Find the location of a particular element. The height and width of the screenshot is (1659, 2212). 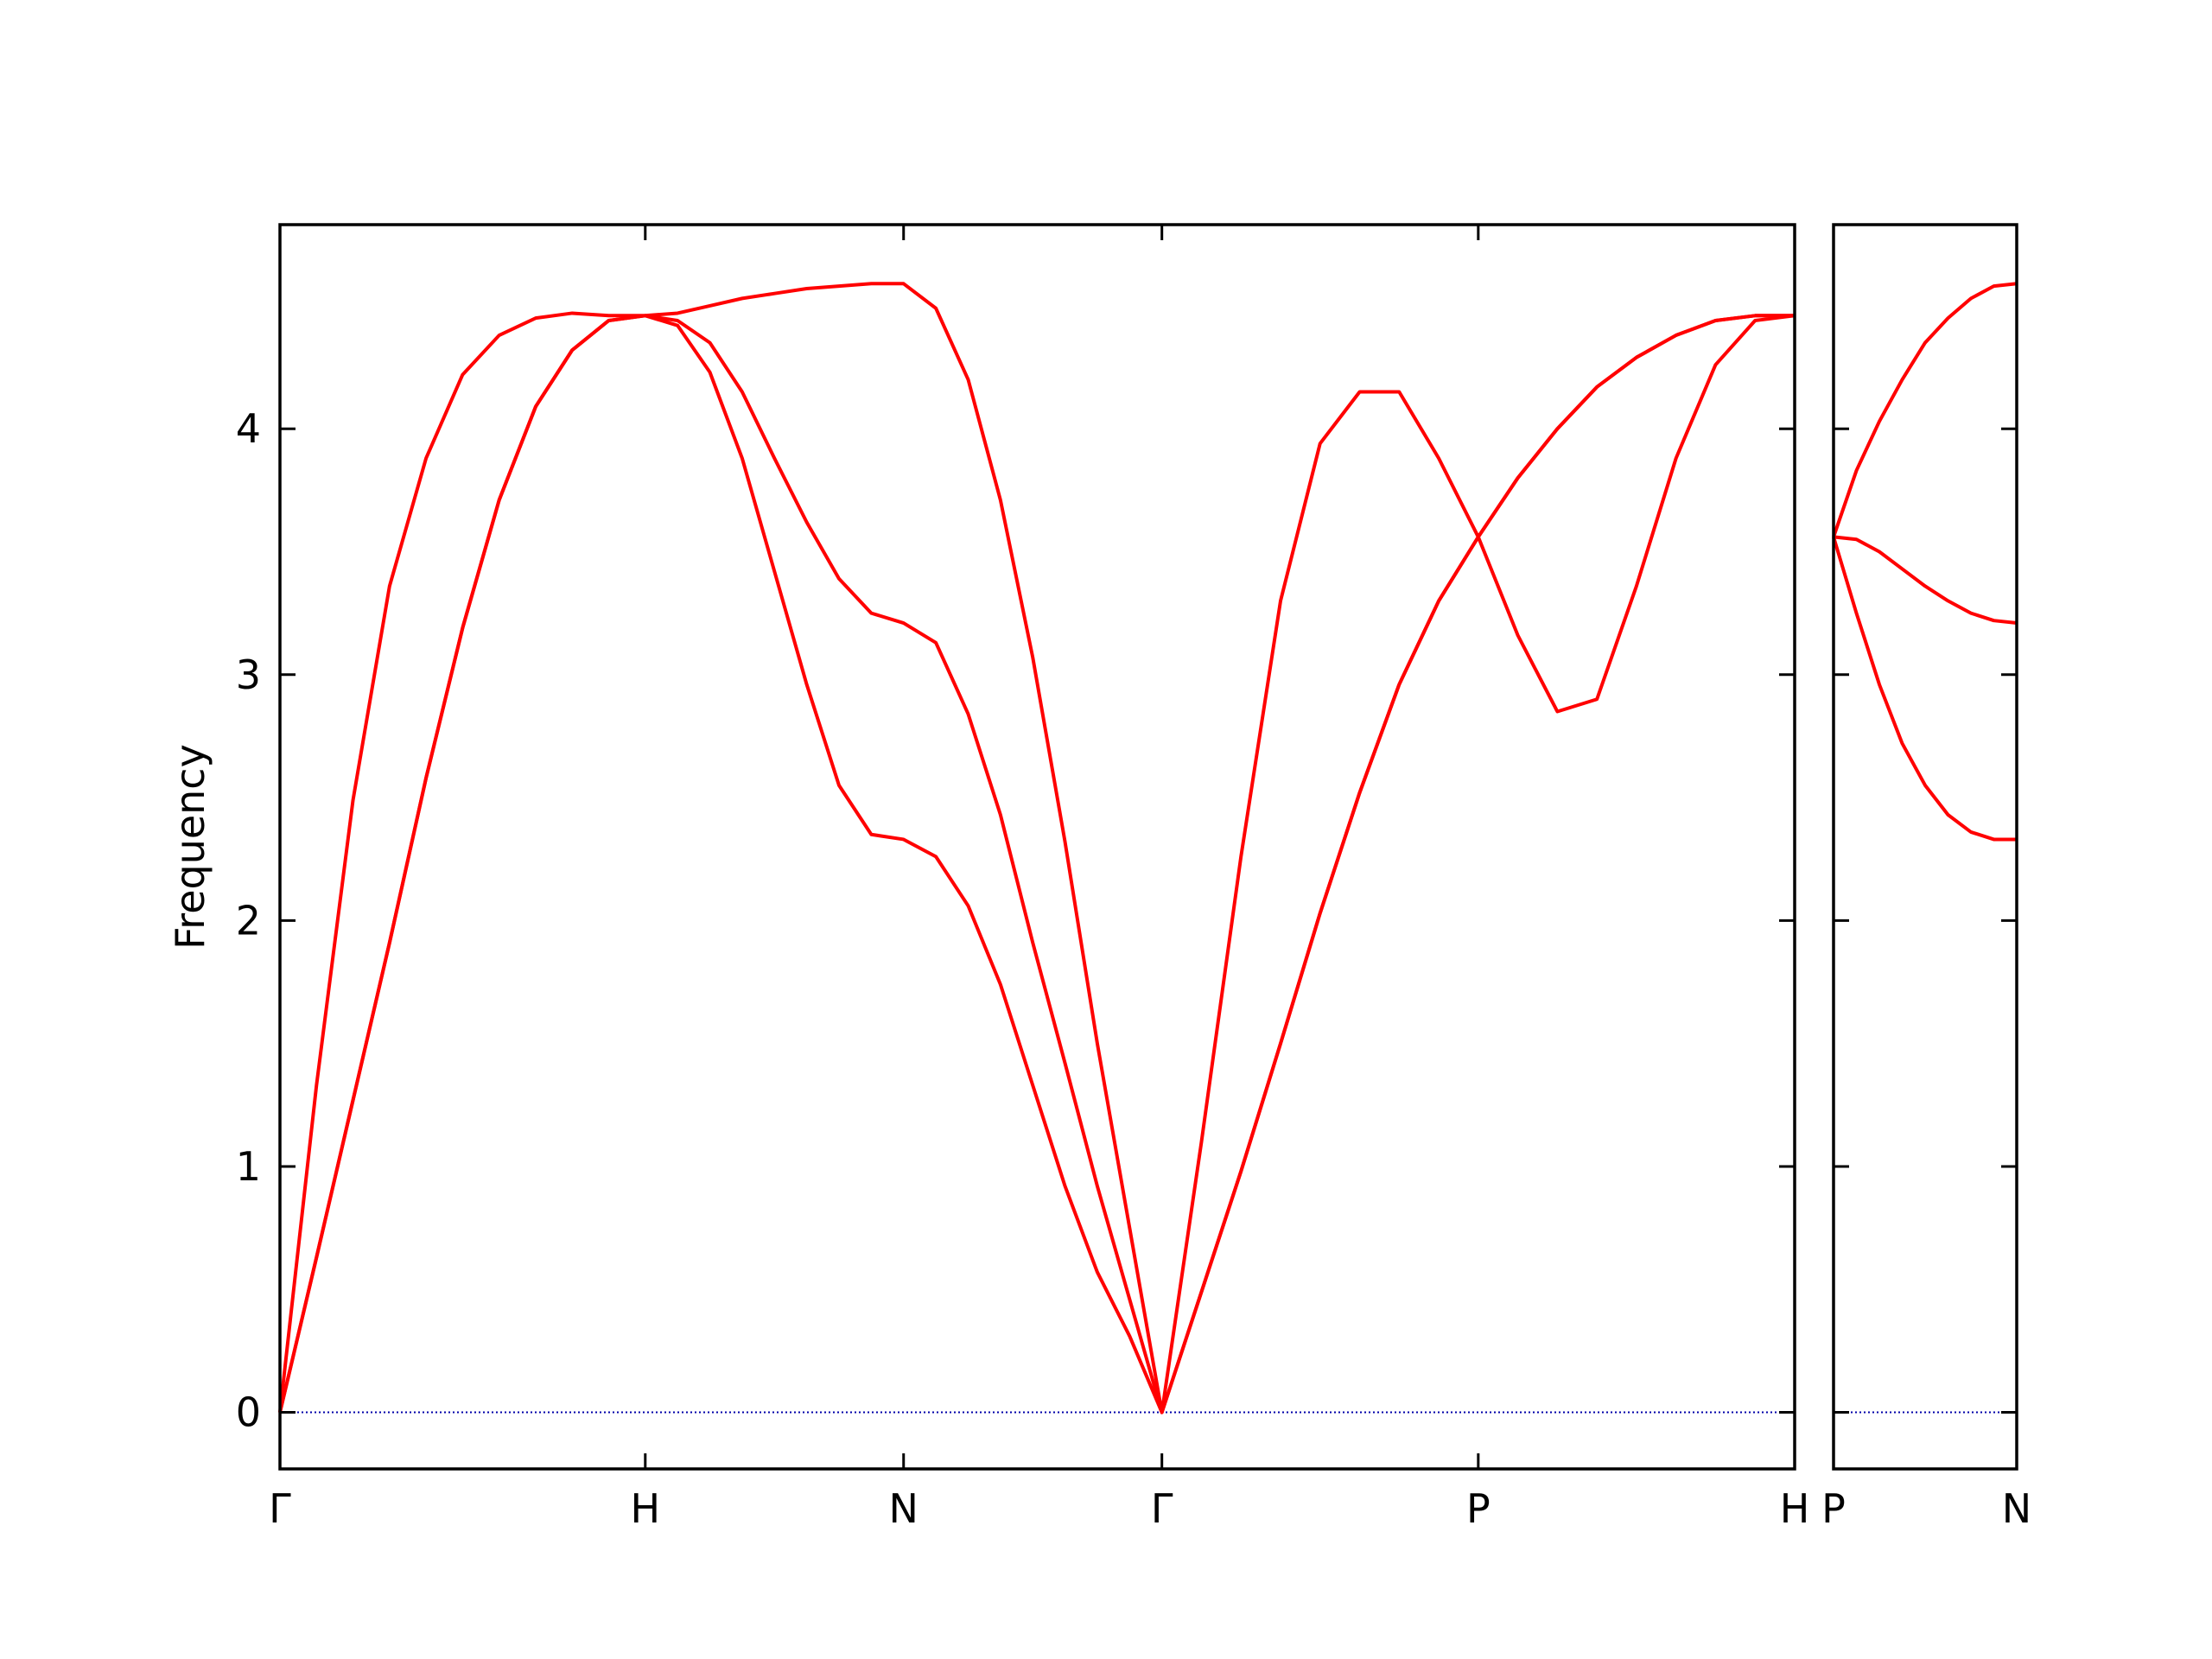

y-tick-label: 4 is located at coordinates (248, 428).